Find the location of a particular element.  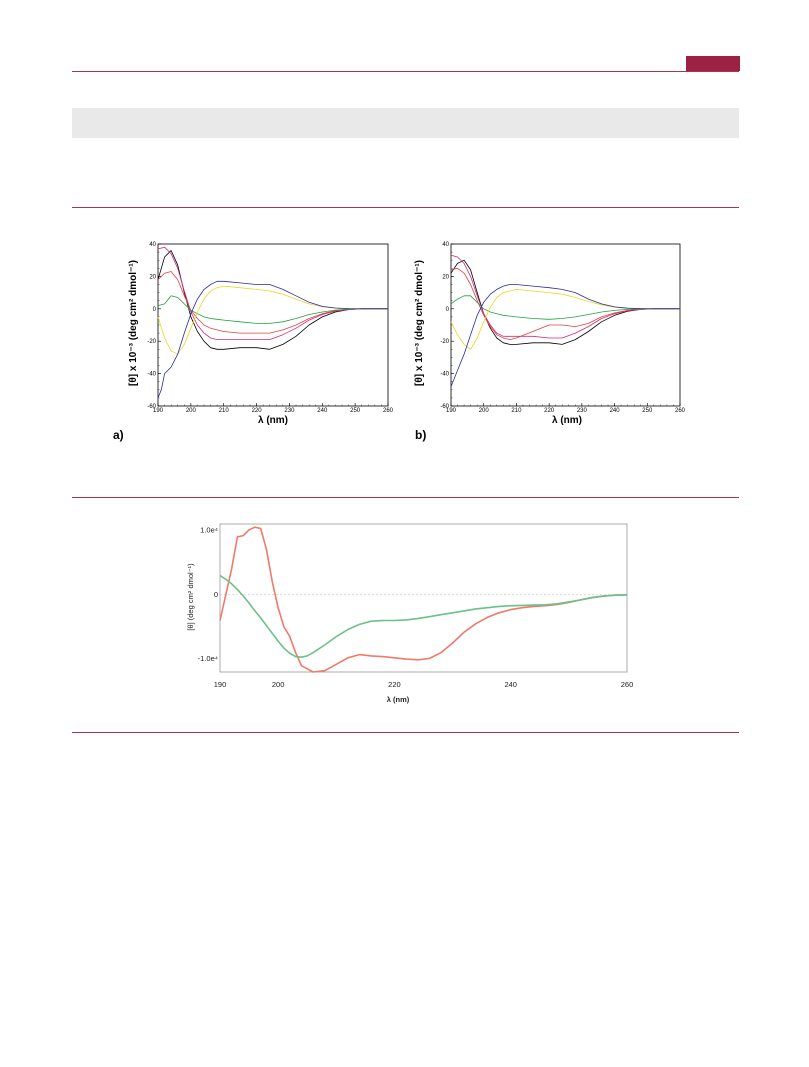

chart-b-panel-label: b) is located at coordinates (420, 435).